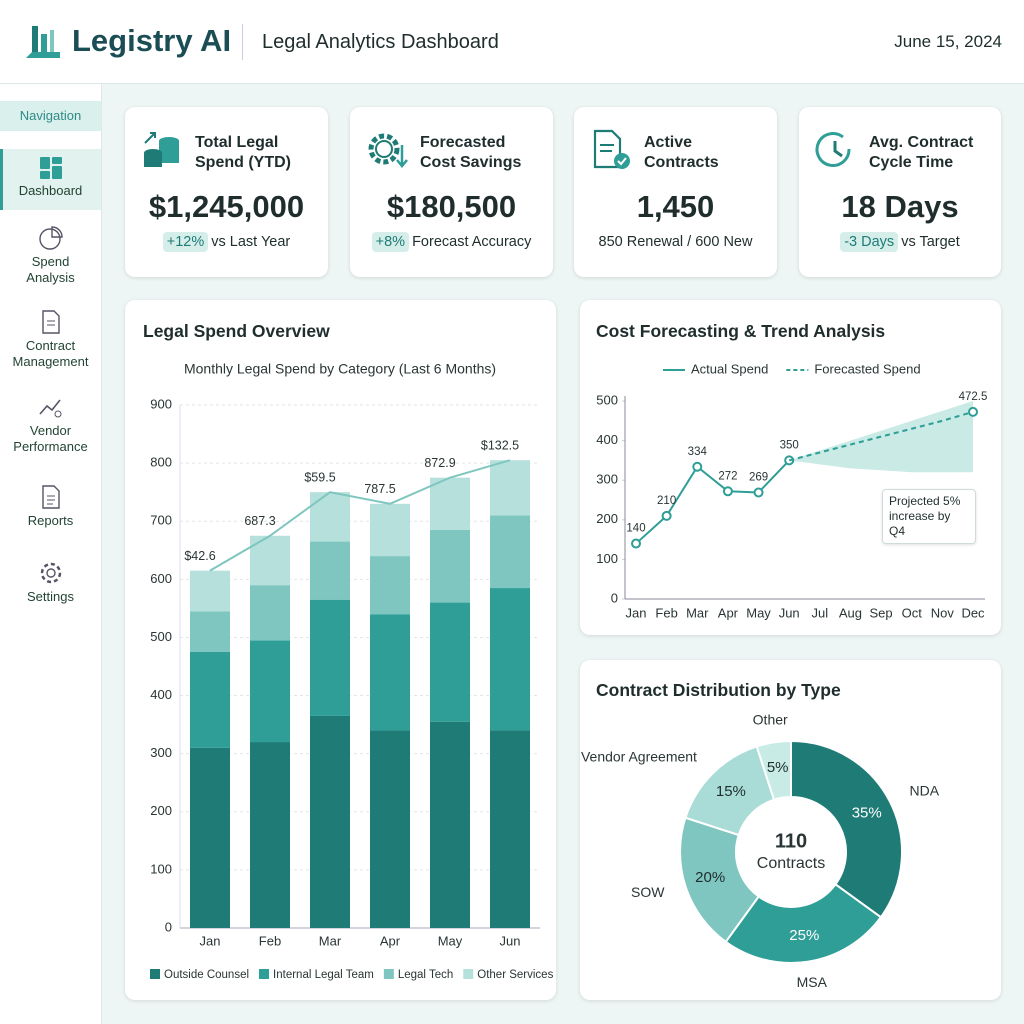 This screenshot has height=1024, width=1024. What do you see at coordinates (50, 596) in the screenshot?
I see `nav-text: Settings` at bounding box center [50, 596].